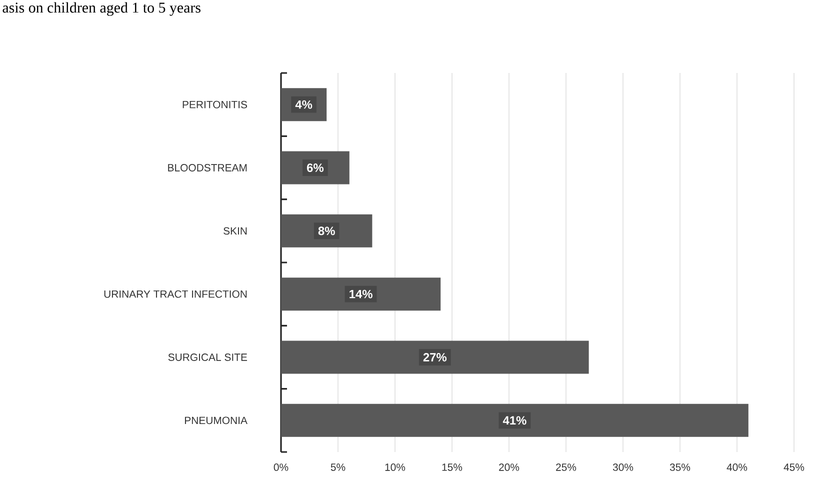  Describe the element at coordinates (680, 467) in the screenshot. I see `x-tick-label: 35%` at that location.